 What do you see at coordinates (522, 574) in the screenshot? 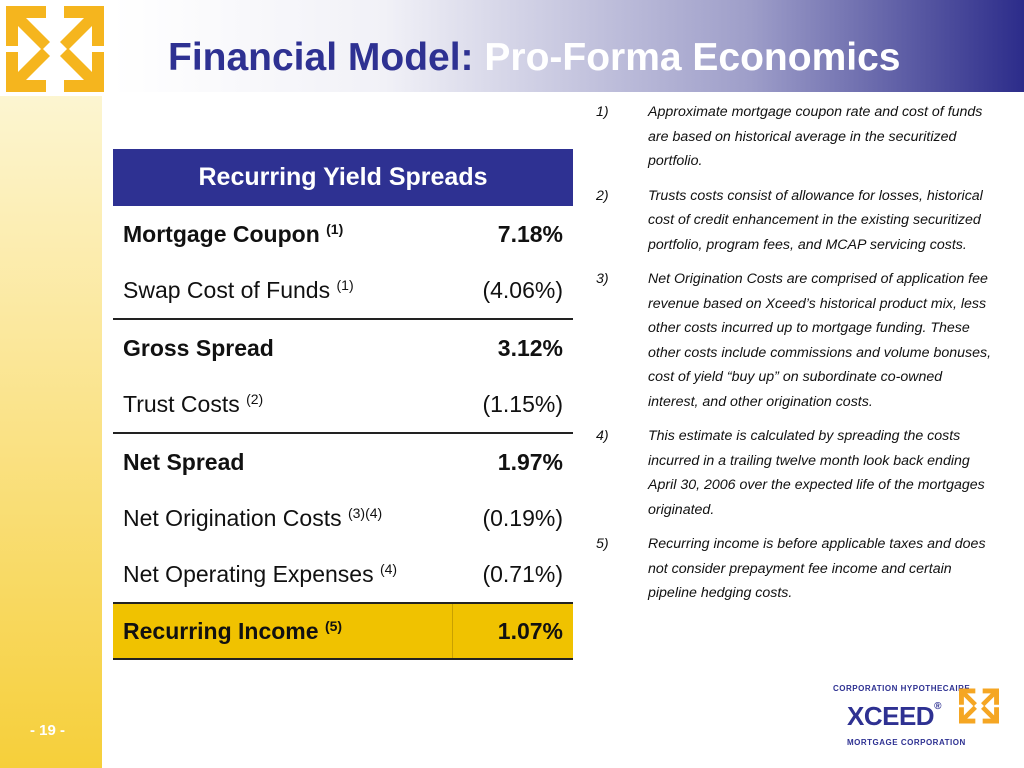
I see `row-value: (0.71%)` at bounding box center [522, 574].